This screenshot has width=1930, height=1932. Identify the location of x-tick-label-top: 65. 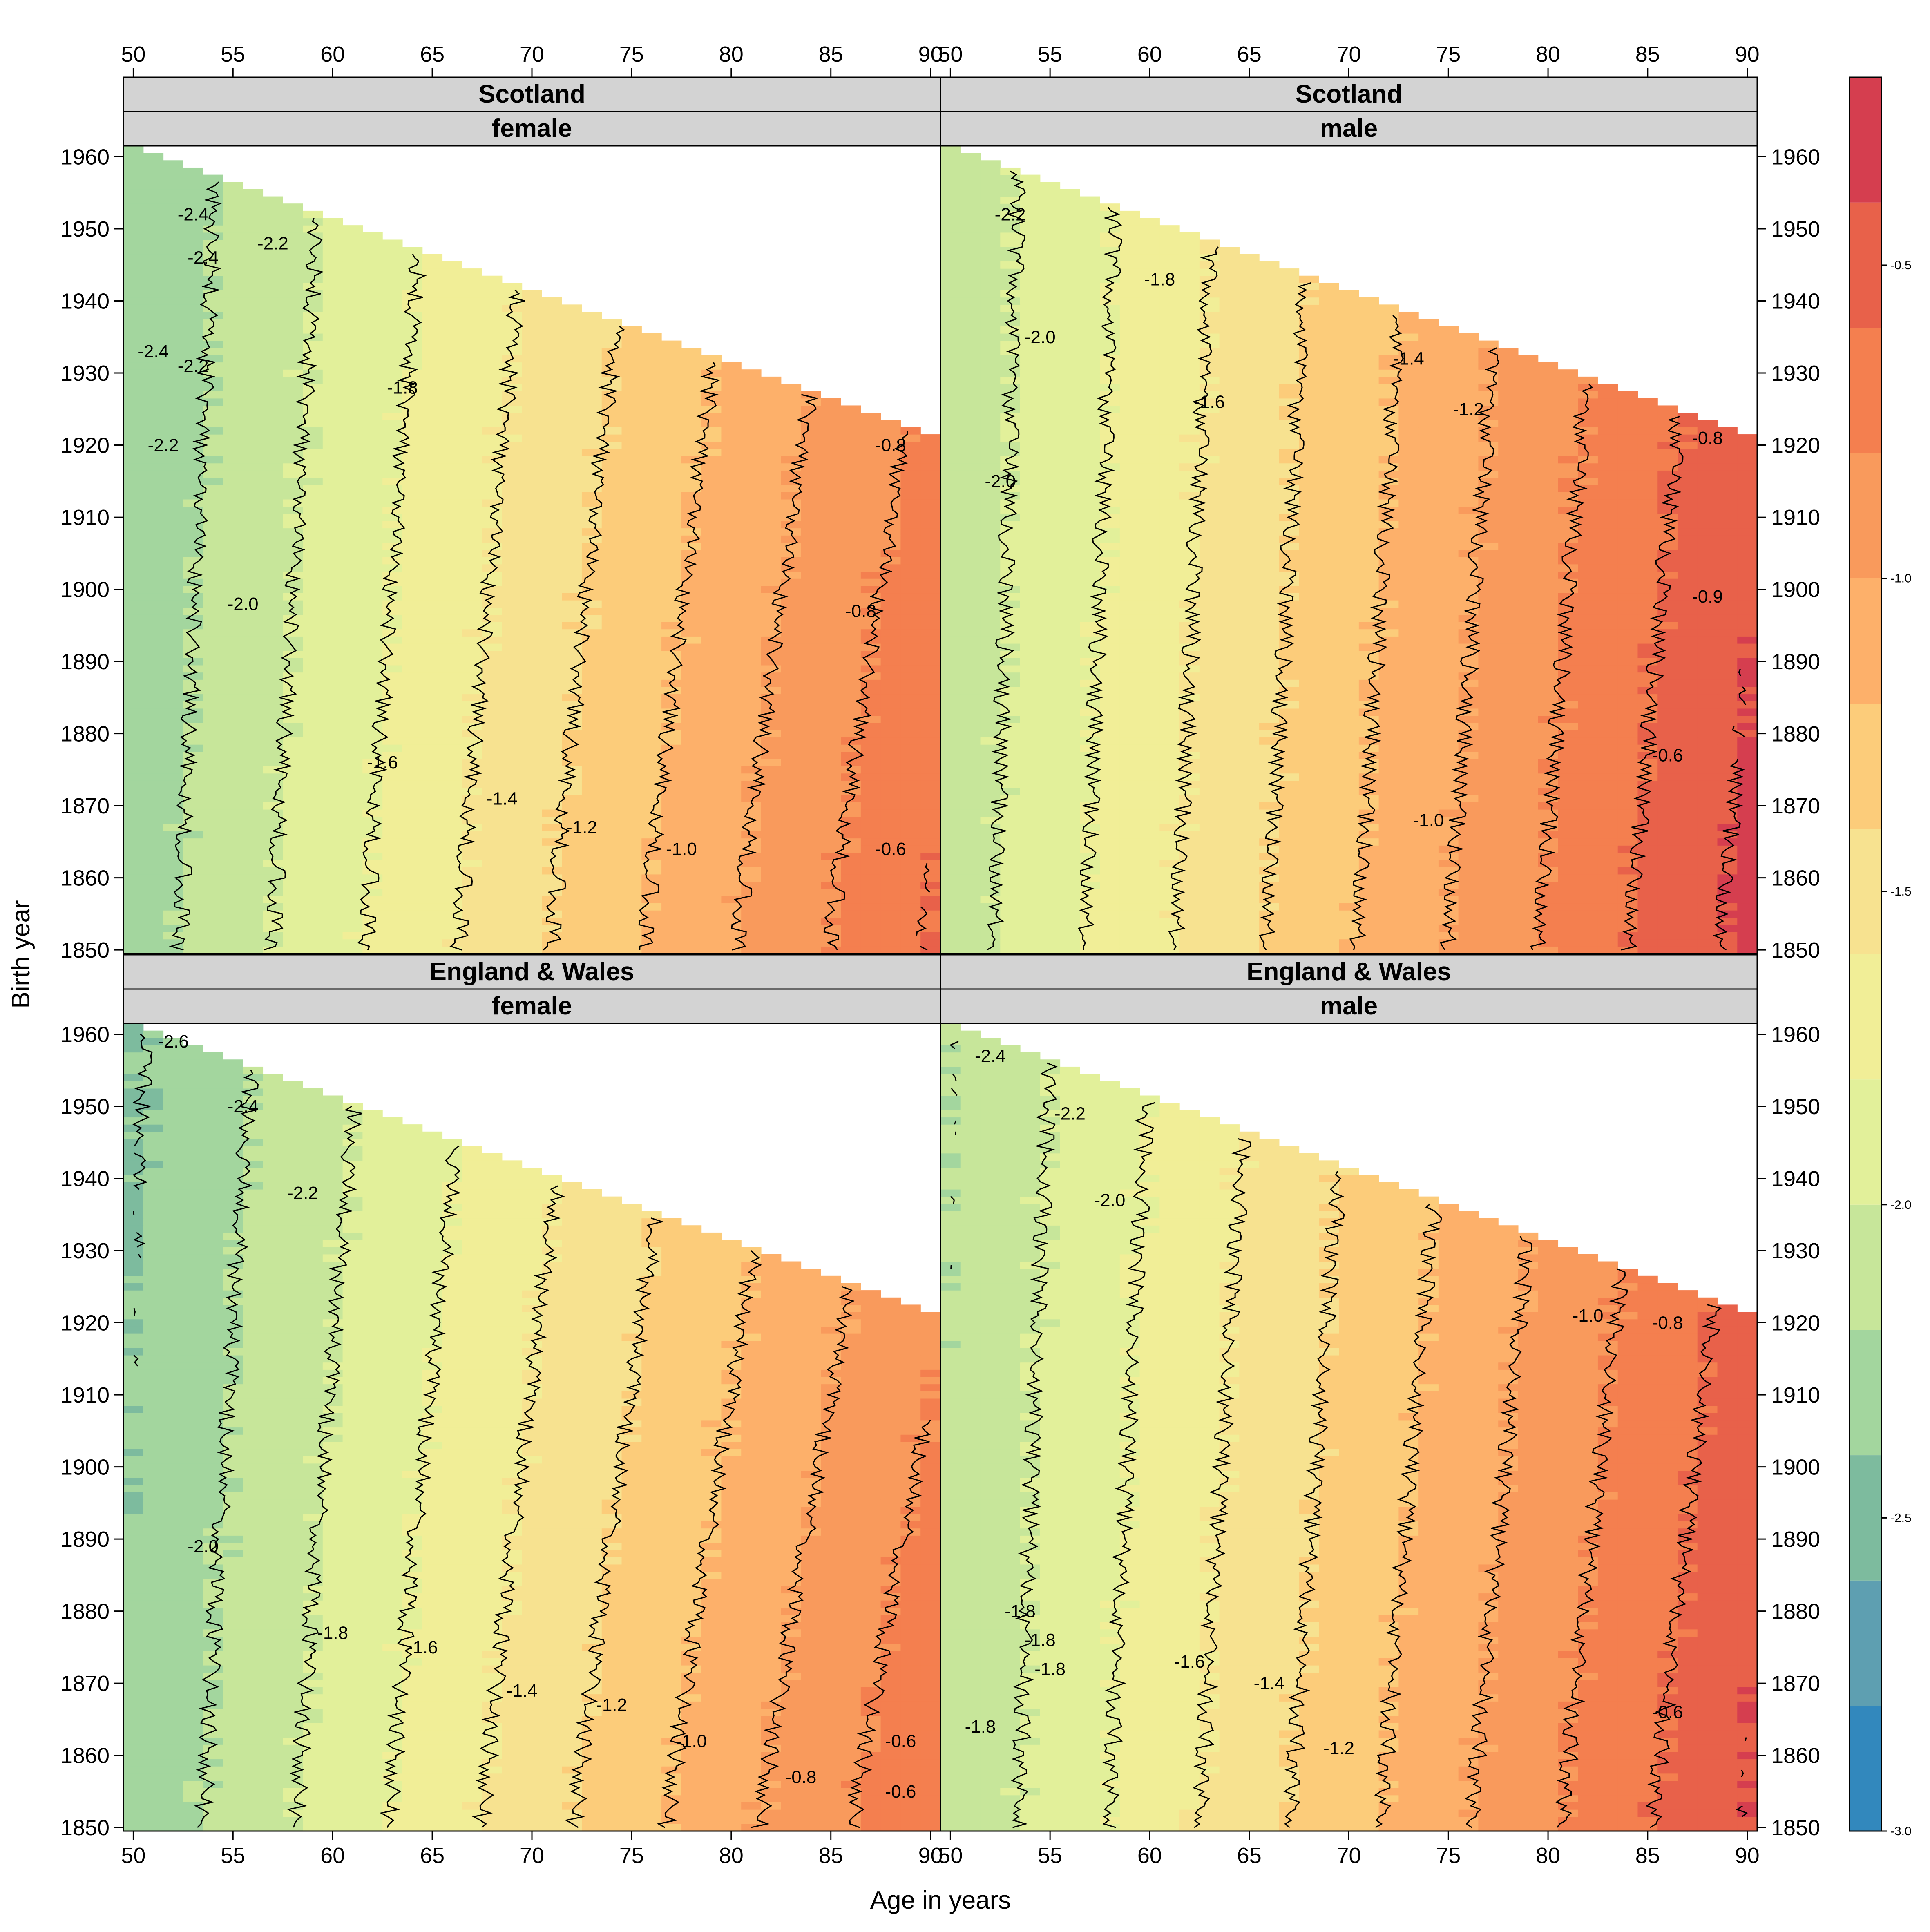
(1249, 54).